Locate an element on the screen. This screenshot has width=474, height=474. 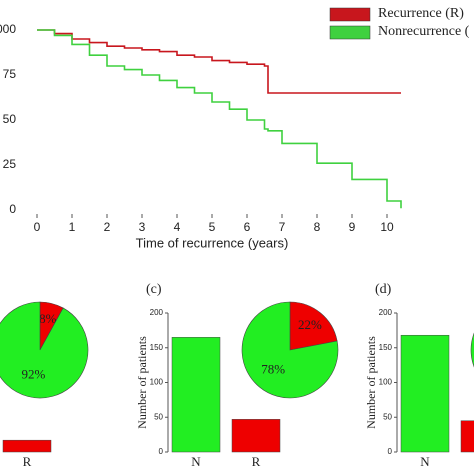
panel-label: (c) is located at coordinates (154, 289).